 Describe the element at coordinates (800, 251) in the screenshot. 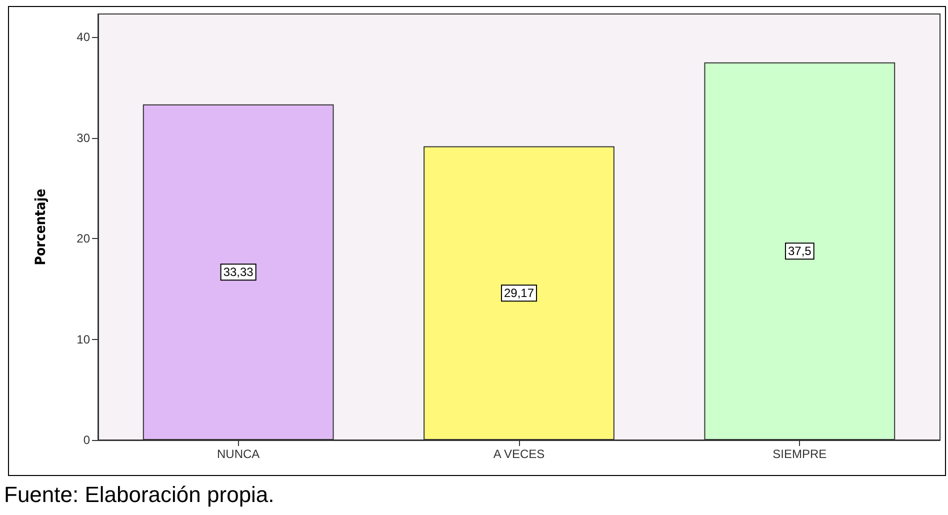

I see `data-label: 37,5` at that location.